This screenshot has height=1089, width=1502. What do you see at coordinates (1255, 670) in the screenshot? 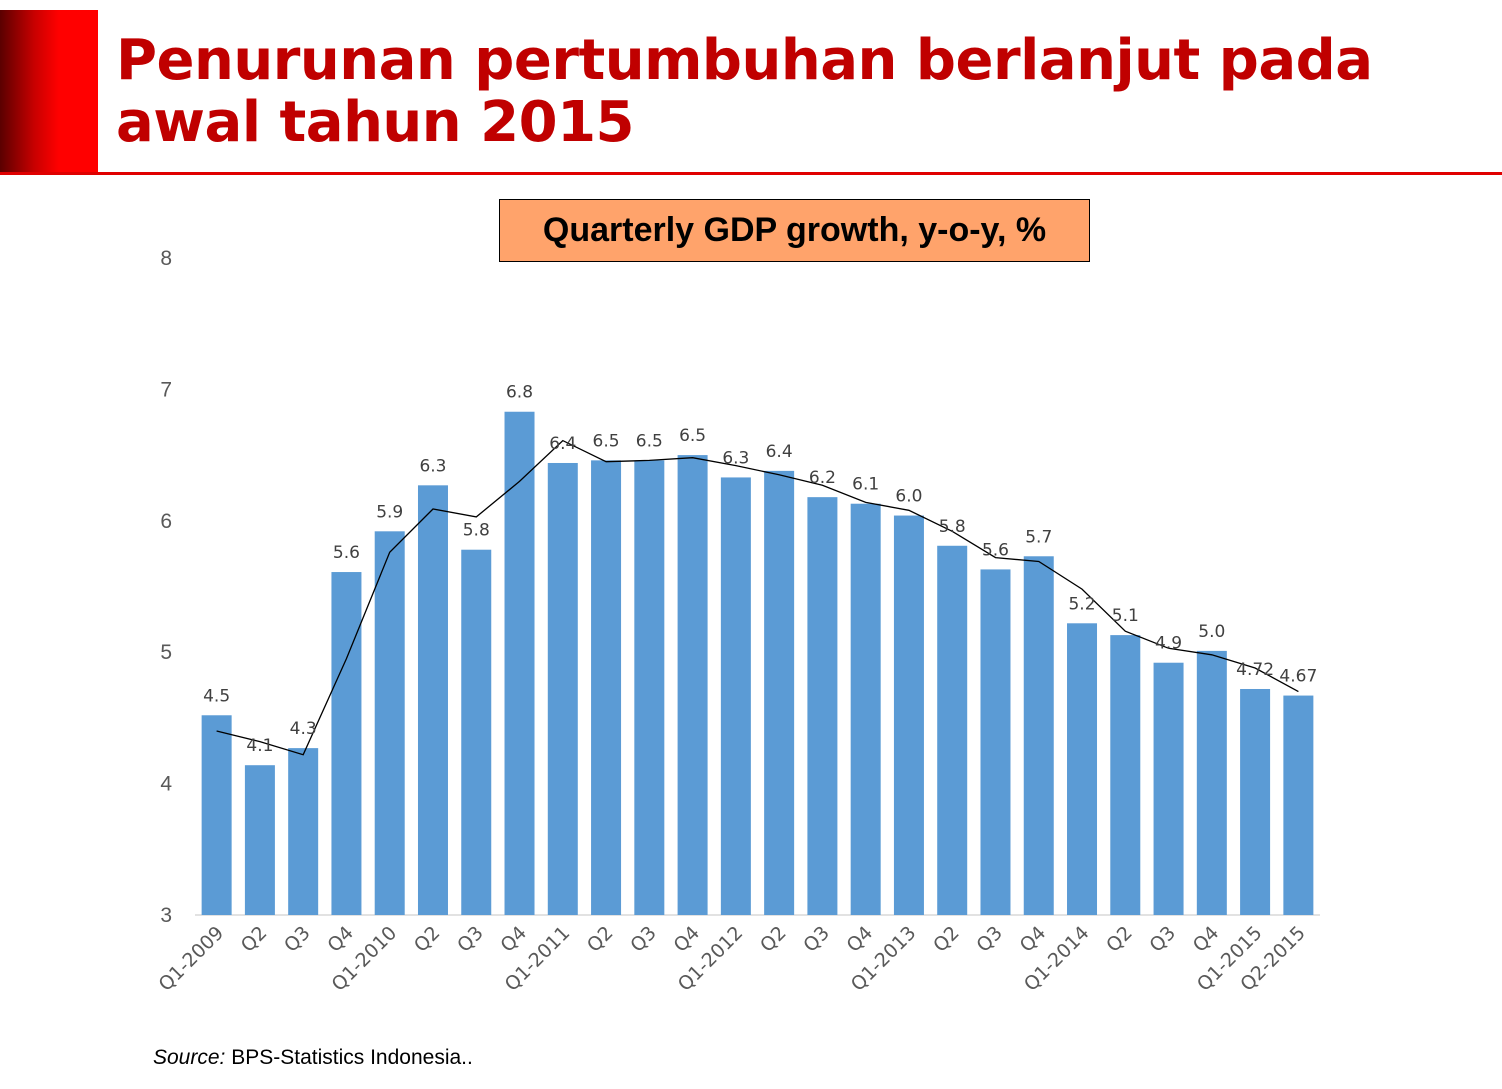
I see `data-label: 4.72` at bounding box center [1255, 670].